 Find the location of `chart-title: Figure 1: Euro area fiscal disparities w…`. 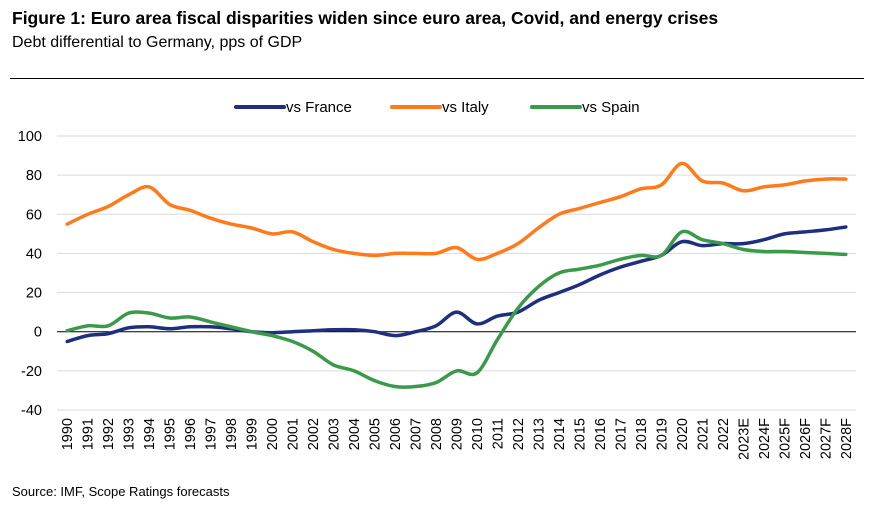

chart-title: Figure 1: Euro area fiscal disparities w… is located at coordinates (365, 18).